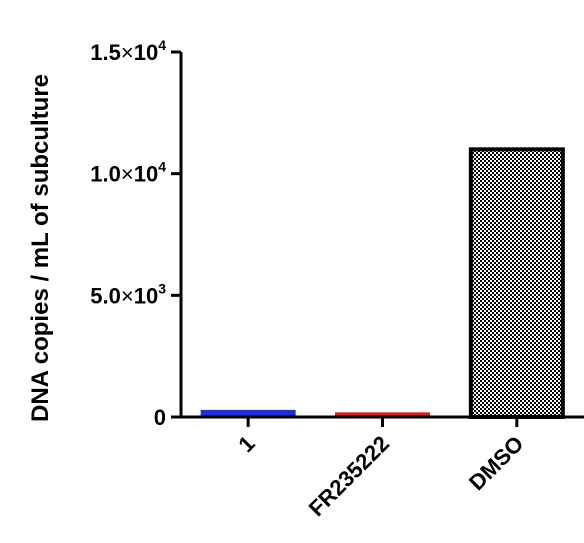  I want to click on y-tick-label: 0, so click(160, 417).